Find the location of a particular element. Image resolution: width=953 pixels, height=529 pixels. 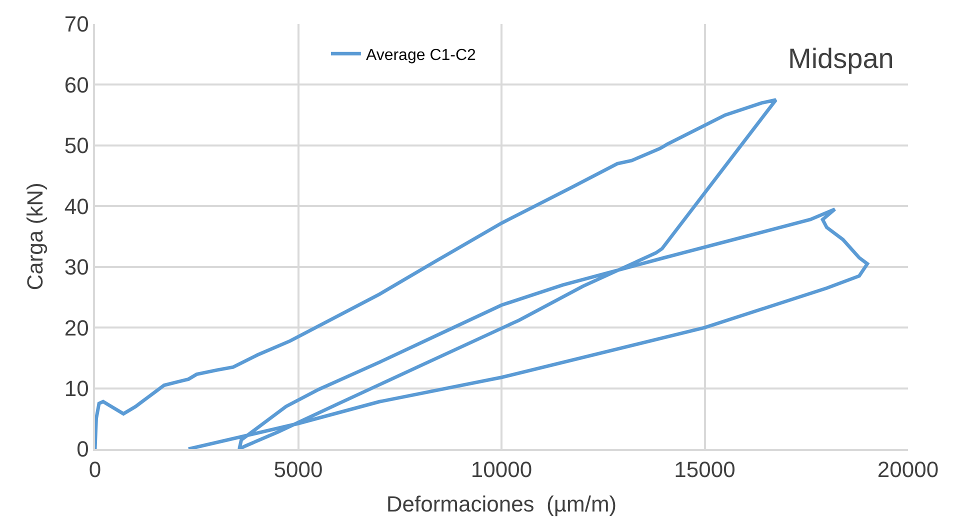

y-tick-label: 10 is located at coordinates (76, 388).